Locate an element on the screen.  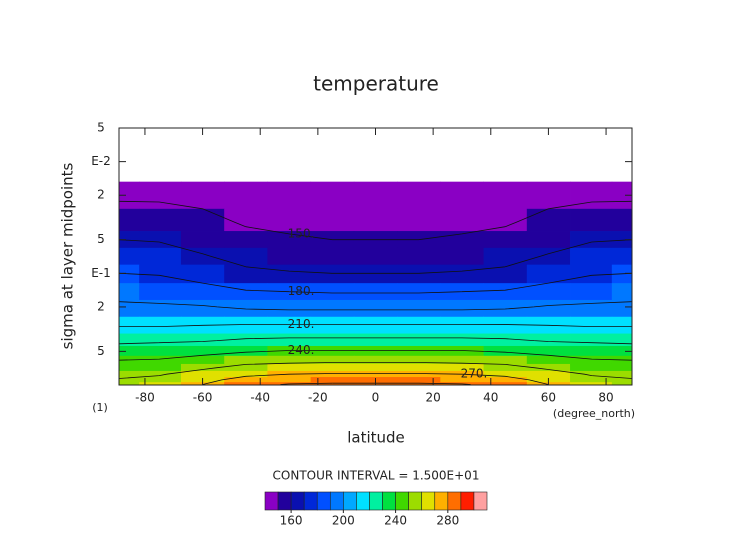
y-axis-label: sigma at layer midpoints is located at coordinates (68, 255).